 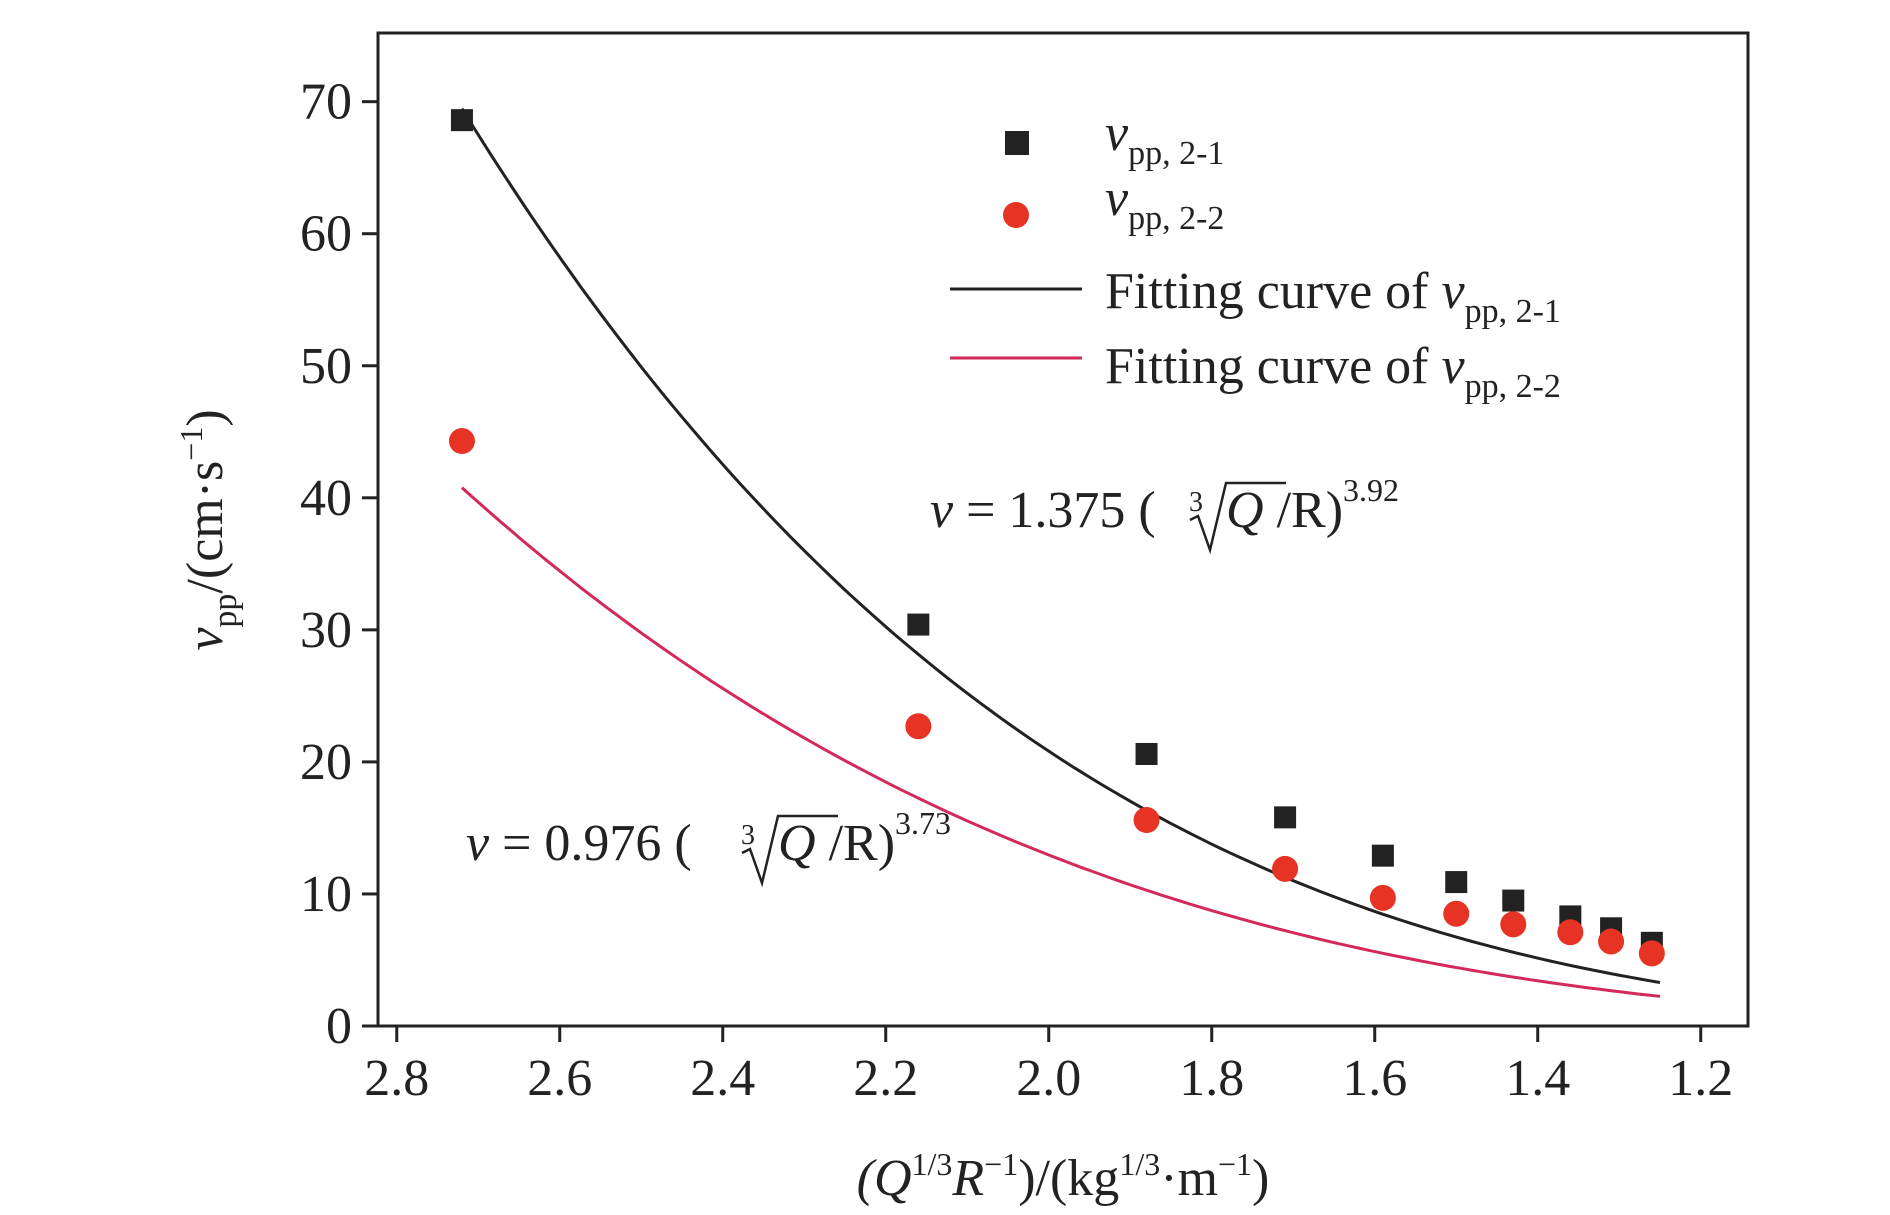 What do you see at coordinates (1164, 513) in the screenshot?
I see `fit-equation-1: v = 1.375 ( 3 Q /R)3.92` at bounding box center [1164, 513].